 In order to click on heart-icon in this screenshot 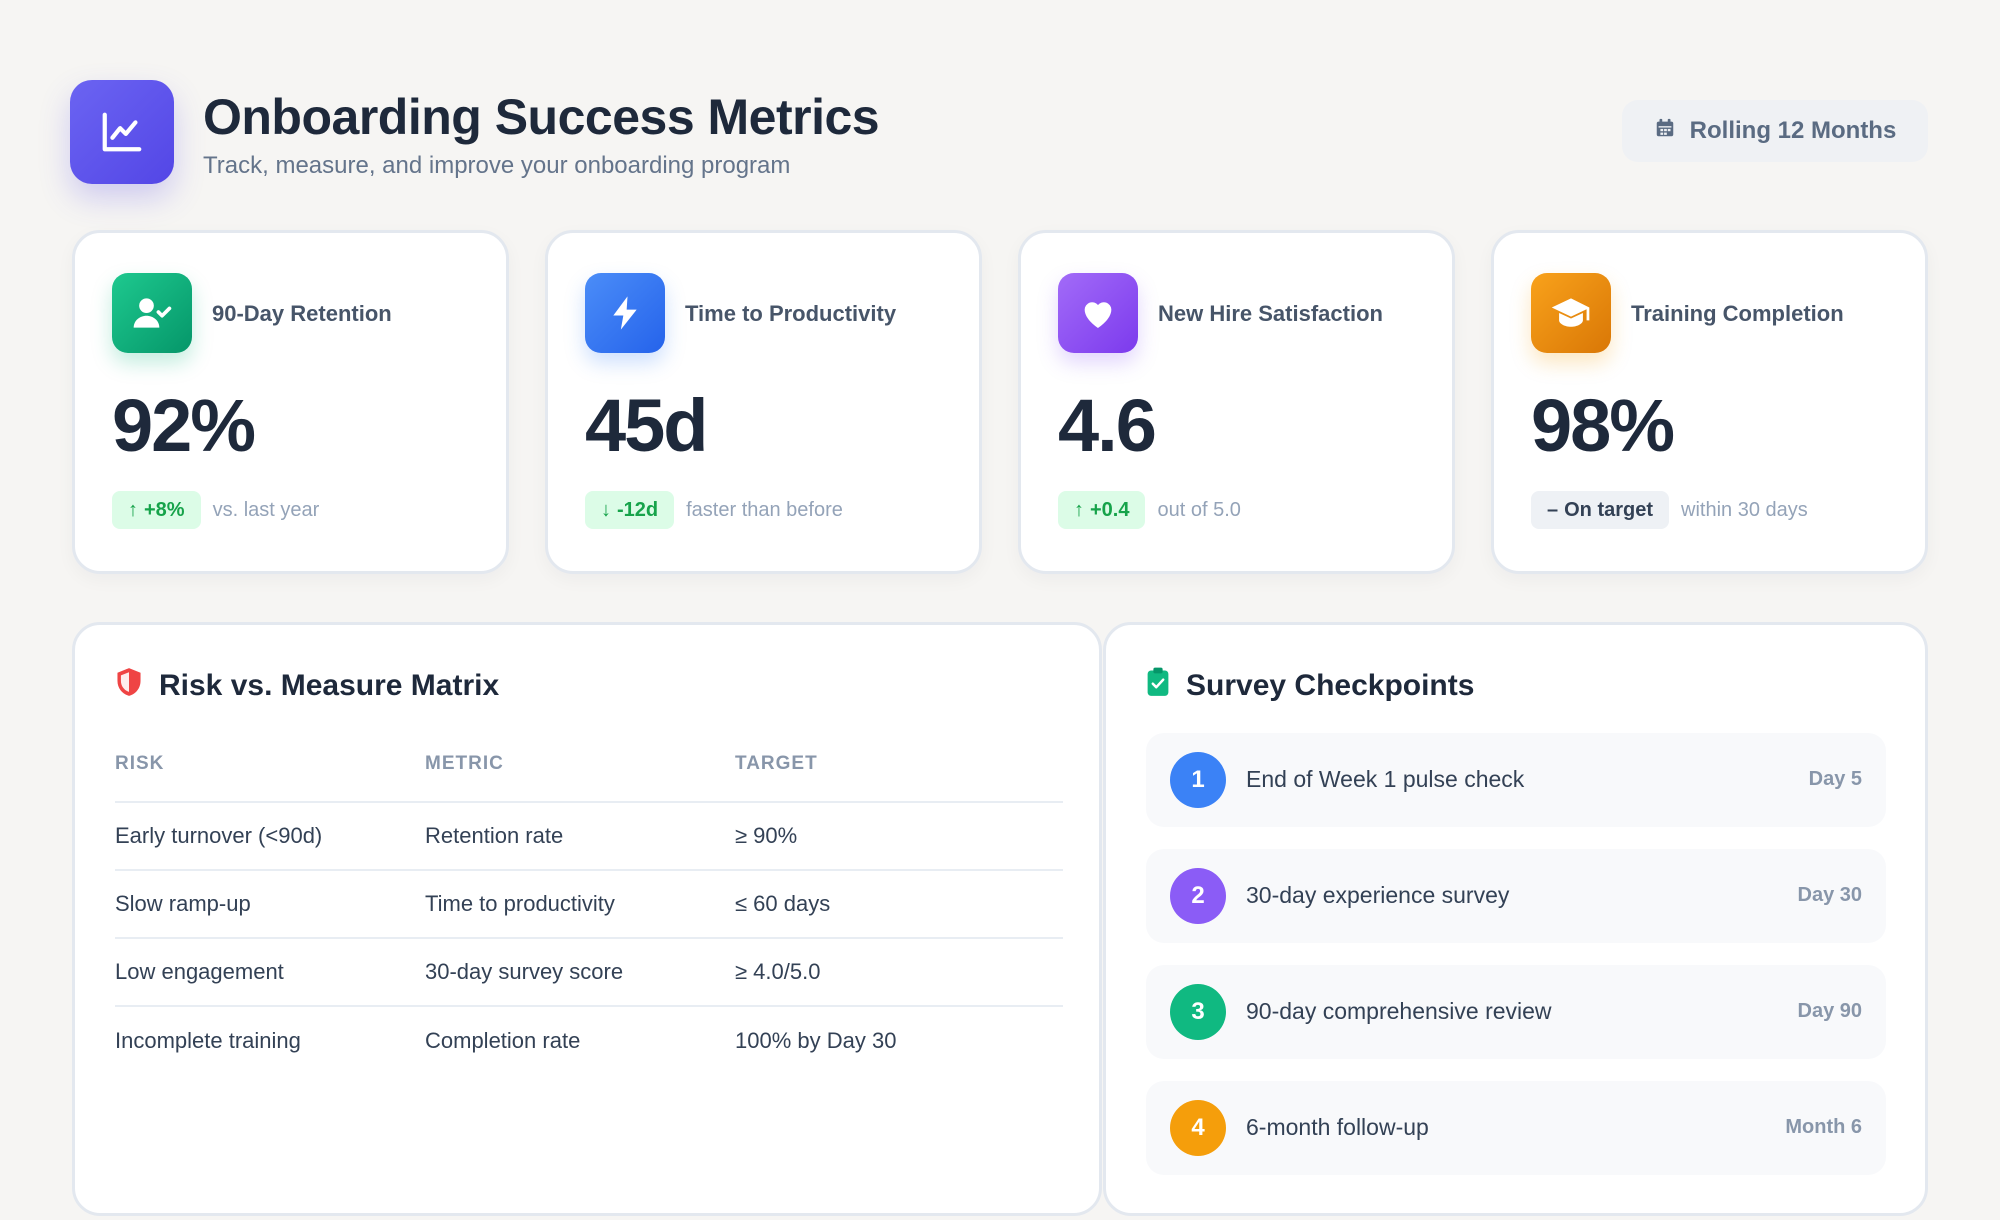, I will do `click(1098, 313)`.